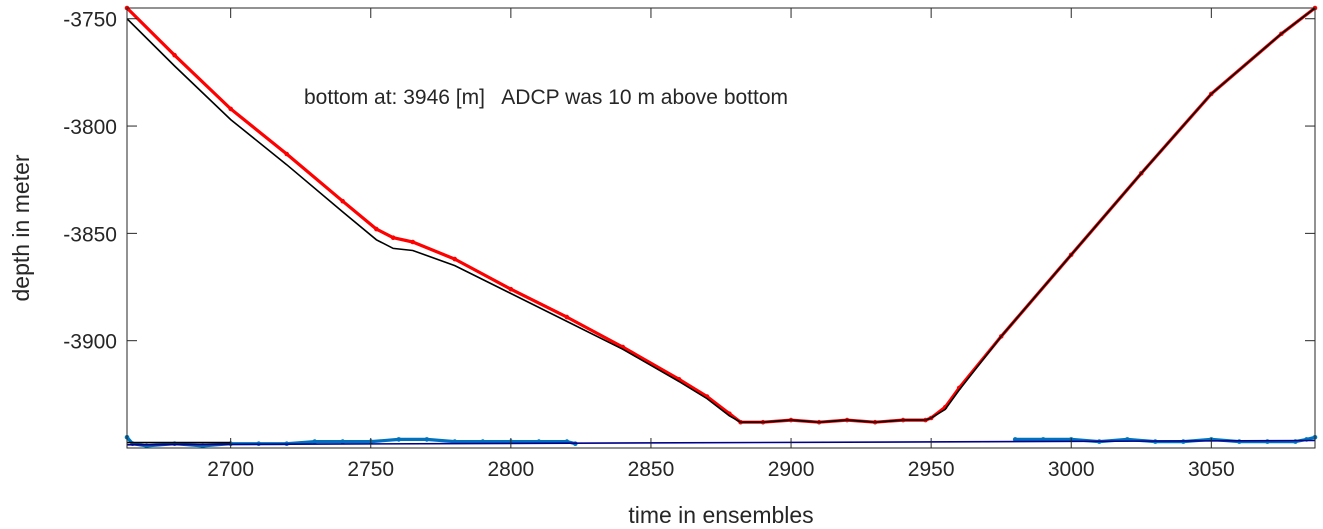  What do you see at coordinates (510, 469) in the screenshot?
I see `x-tick-label: 2800` at bounding box center [510, 469].